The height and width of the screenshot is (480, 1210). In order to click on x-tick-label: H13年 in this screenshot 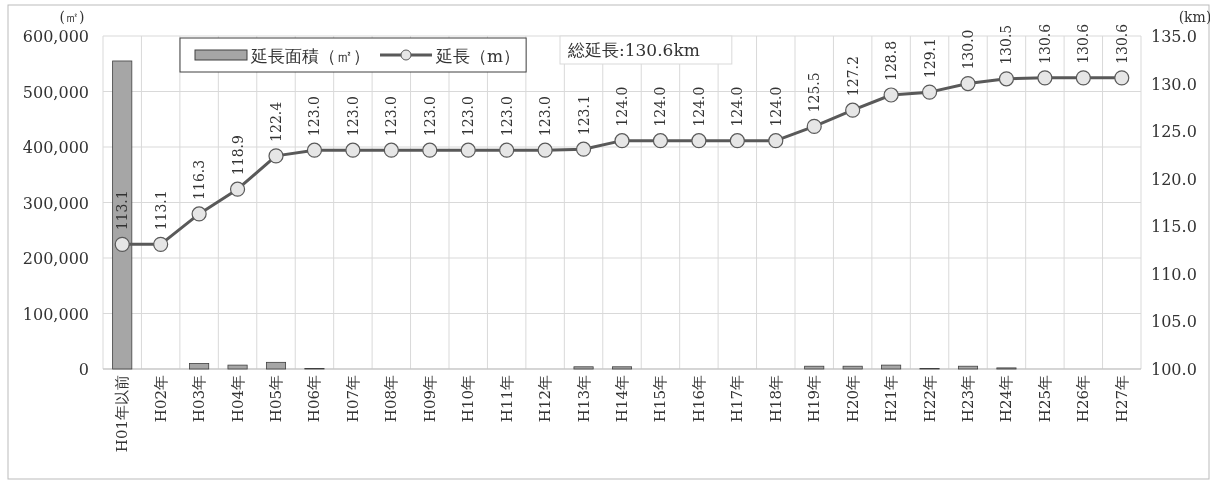, I will do `click(583, 399)`.